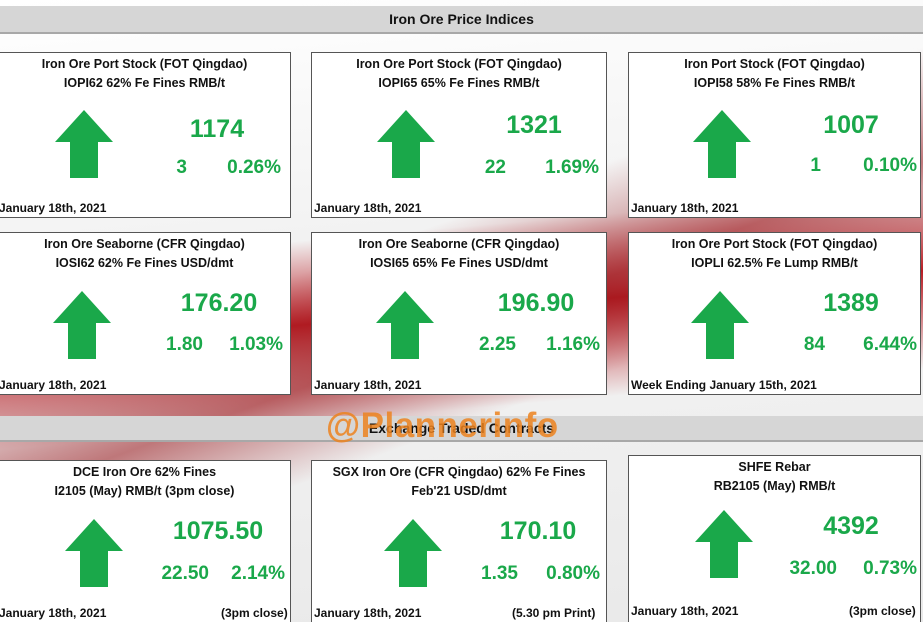 The width and height of the screenshot is (923, 622). What do you see at coordinates (254, 167) in the screenshot?
I see `price-change-percent: 0.26%` at bounding box center [254, 167].